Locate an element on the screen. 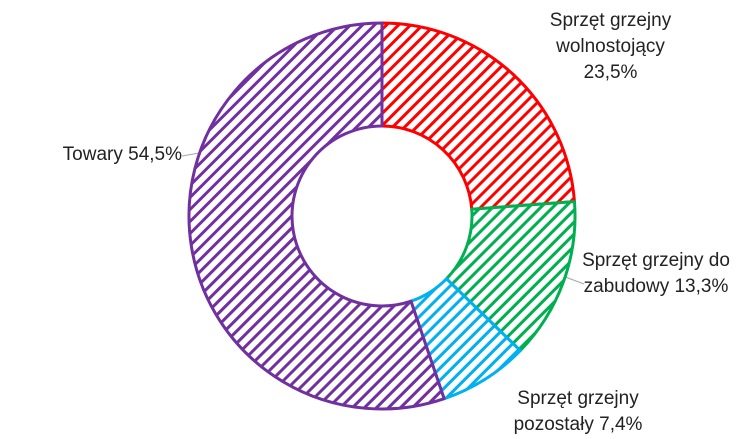 The width and height of the screenshot is (746, 439). data-label: Towary 54,5% is located at coordinates (101, 155).